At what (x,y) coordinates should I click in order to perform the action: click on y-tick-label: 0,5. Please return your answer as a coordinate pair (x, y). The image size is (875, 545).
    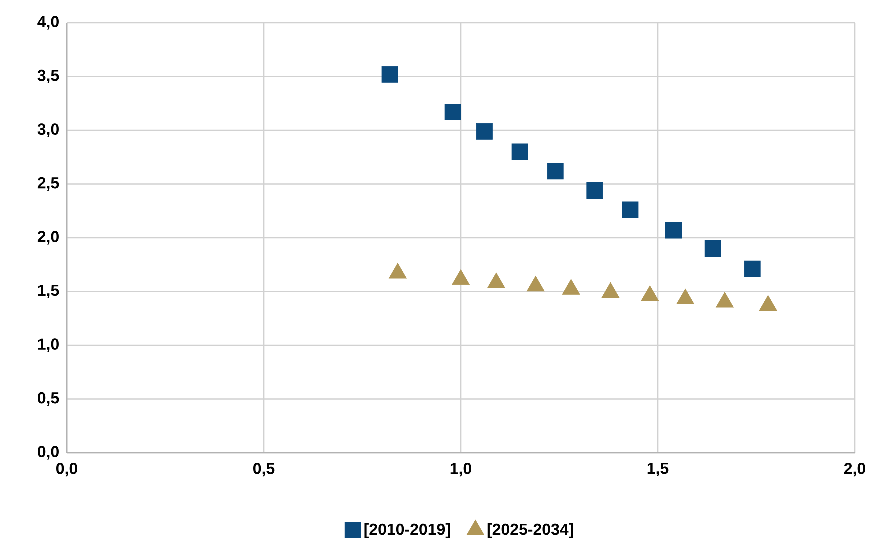
    Looking at the image, I should click on (49, 399).